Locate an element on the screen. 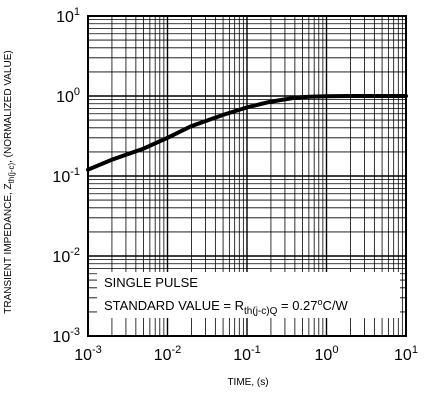 The image size is (434, 394). y-axis-label-main: TRANSIENT IMPEDANCE, Z is located at coordinates (8, 248).